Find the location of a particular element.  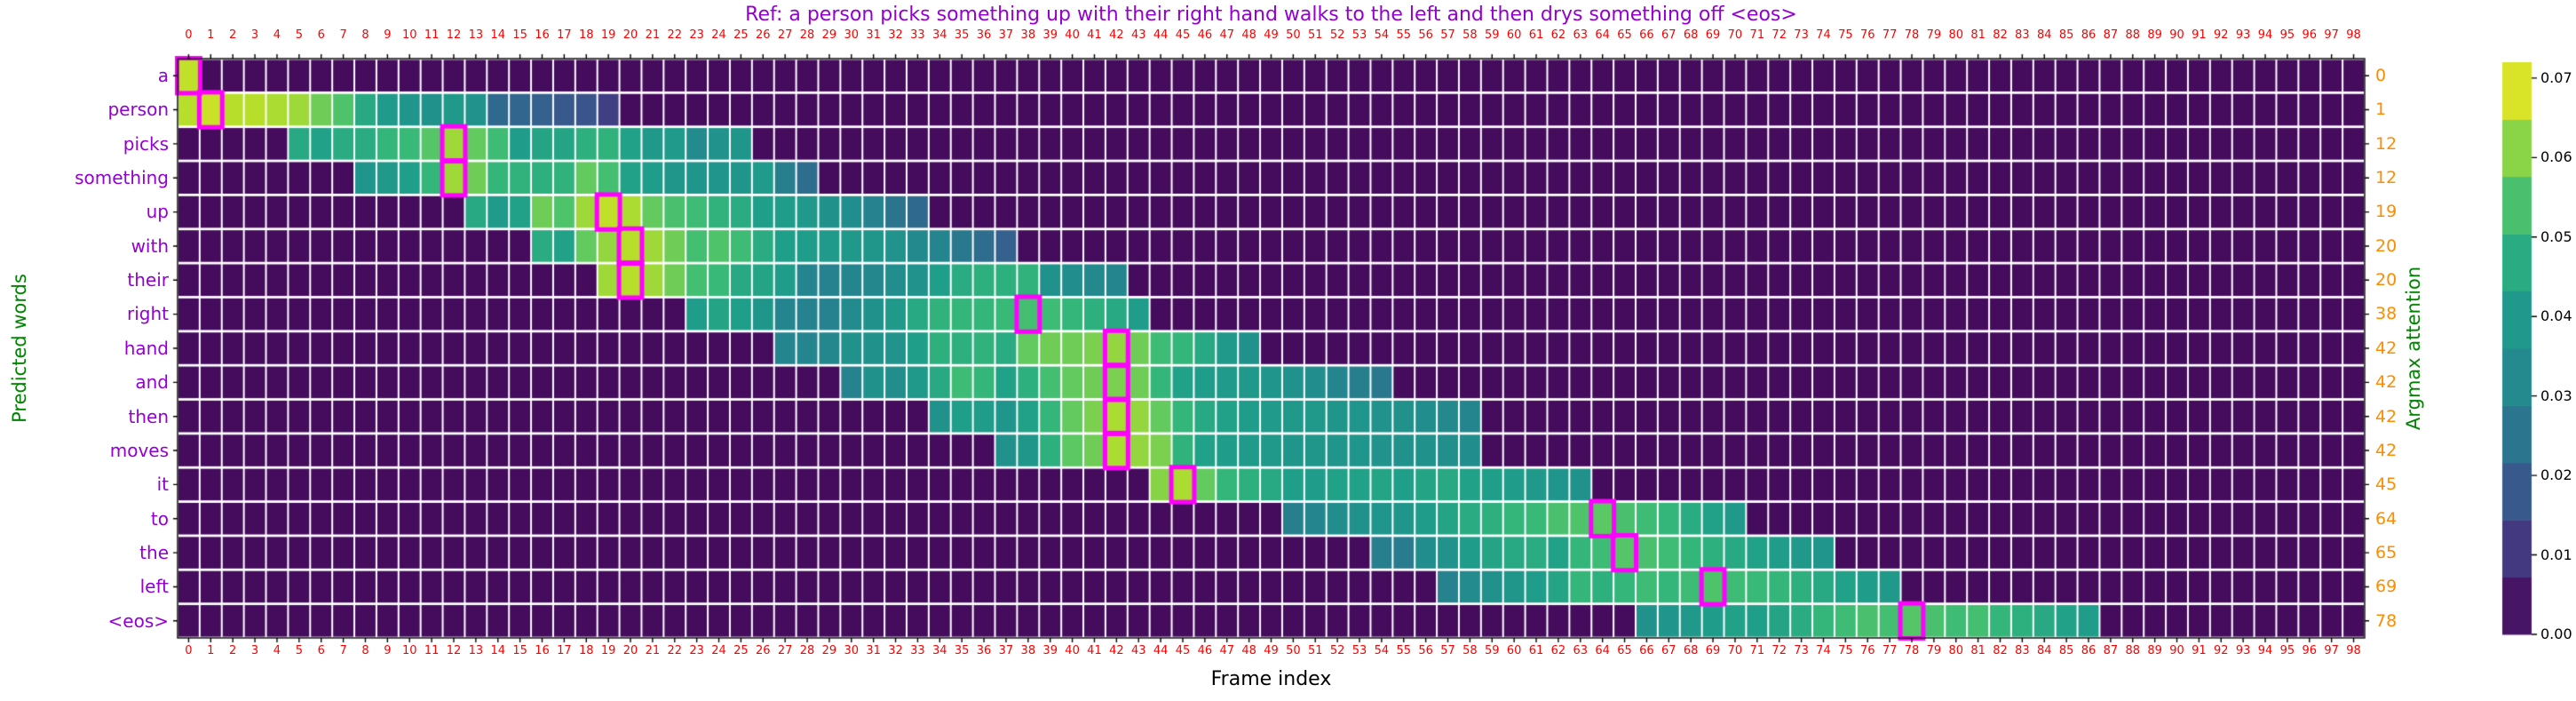

frame-tick-top: 6 is located at coordinates (321, 35).